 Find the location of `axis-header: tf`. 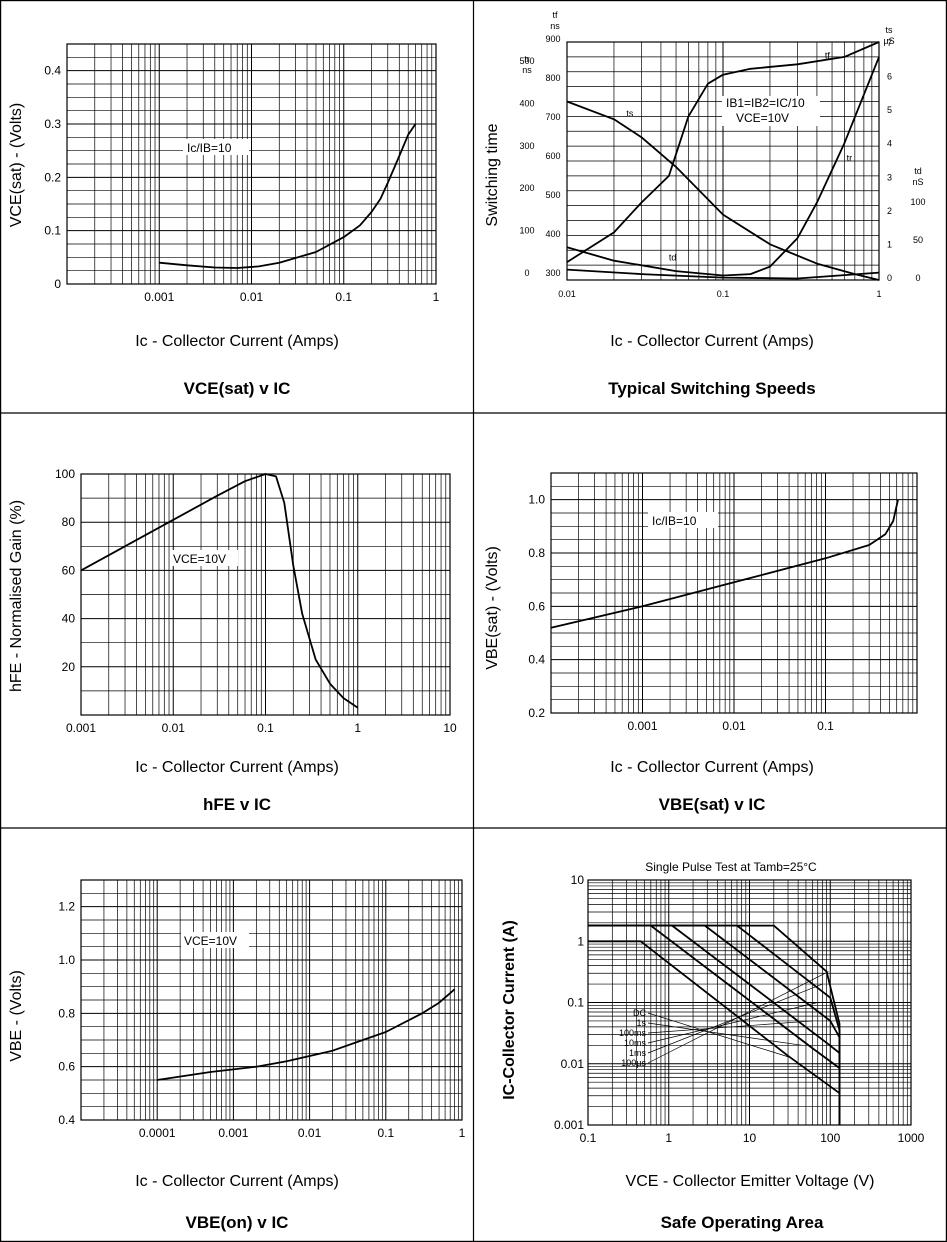

axis-header: tf is located at coordinates (555, 15).